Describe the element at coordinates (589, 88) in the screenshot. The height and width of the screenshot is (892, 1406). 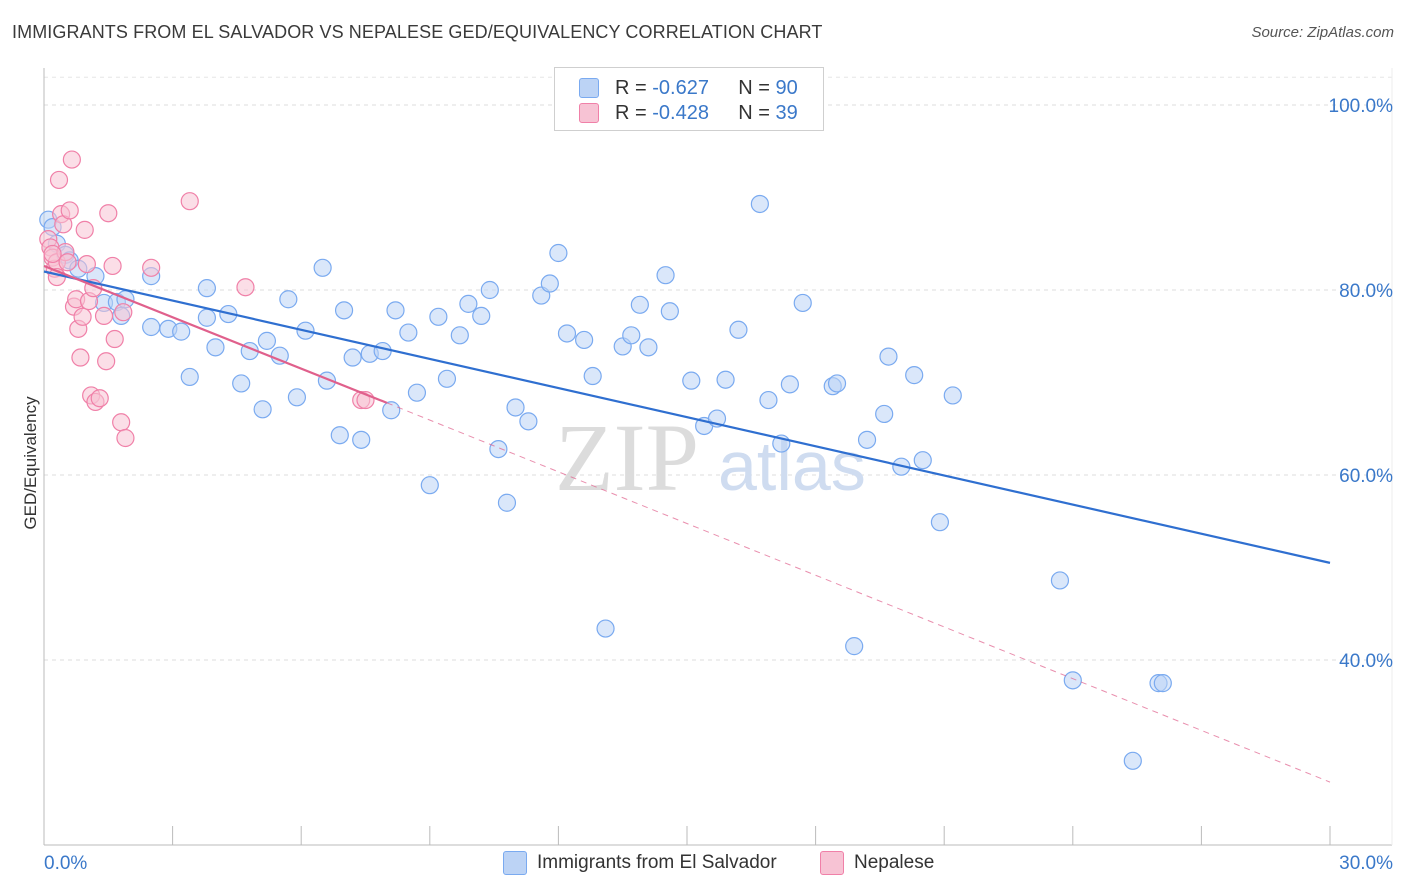
I see `legend-swatch-blue` at that location.